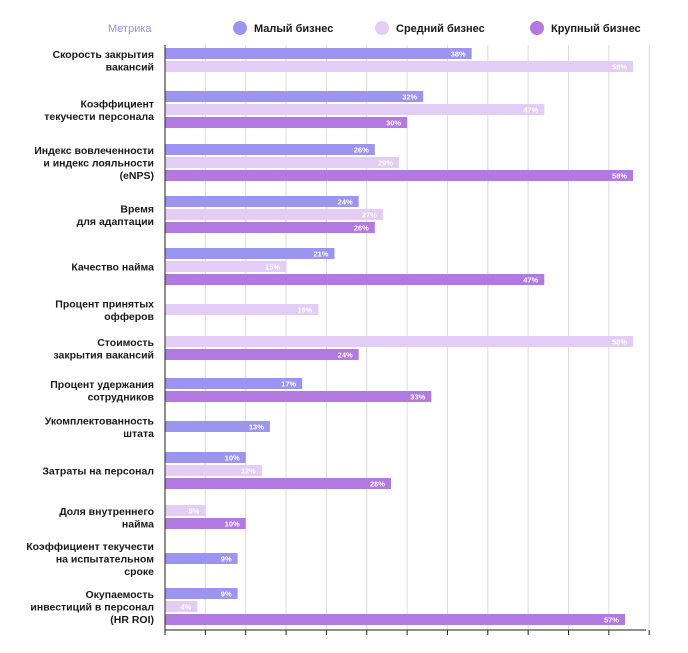 This screenshot has width=688, height=653. Describe the element at coordinates (103, 61) in the screenshot. I see `category-label: Скорость закрытия вакансий` at that location.